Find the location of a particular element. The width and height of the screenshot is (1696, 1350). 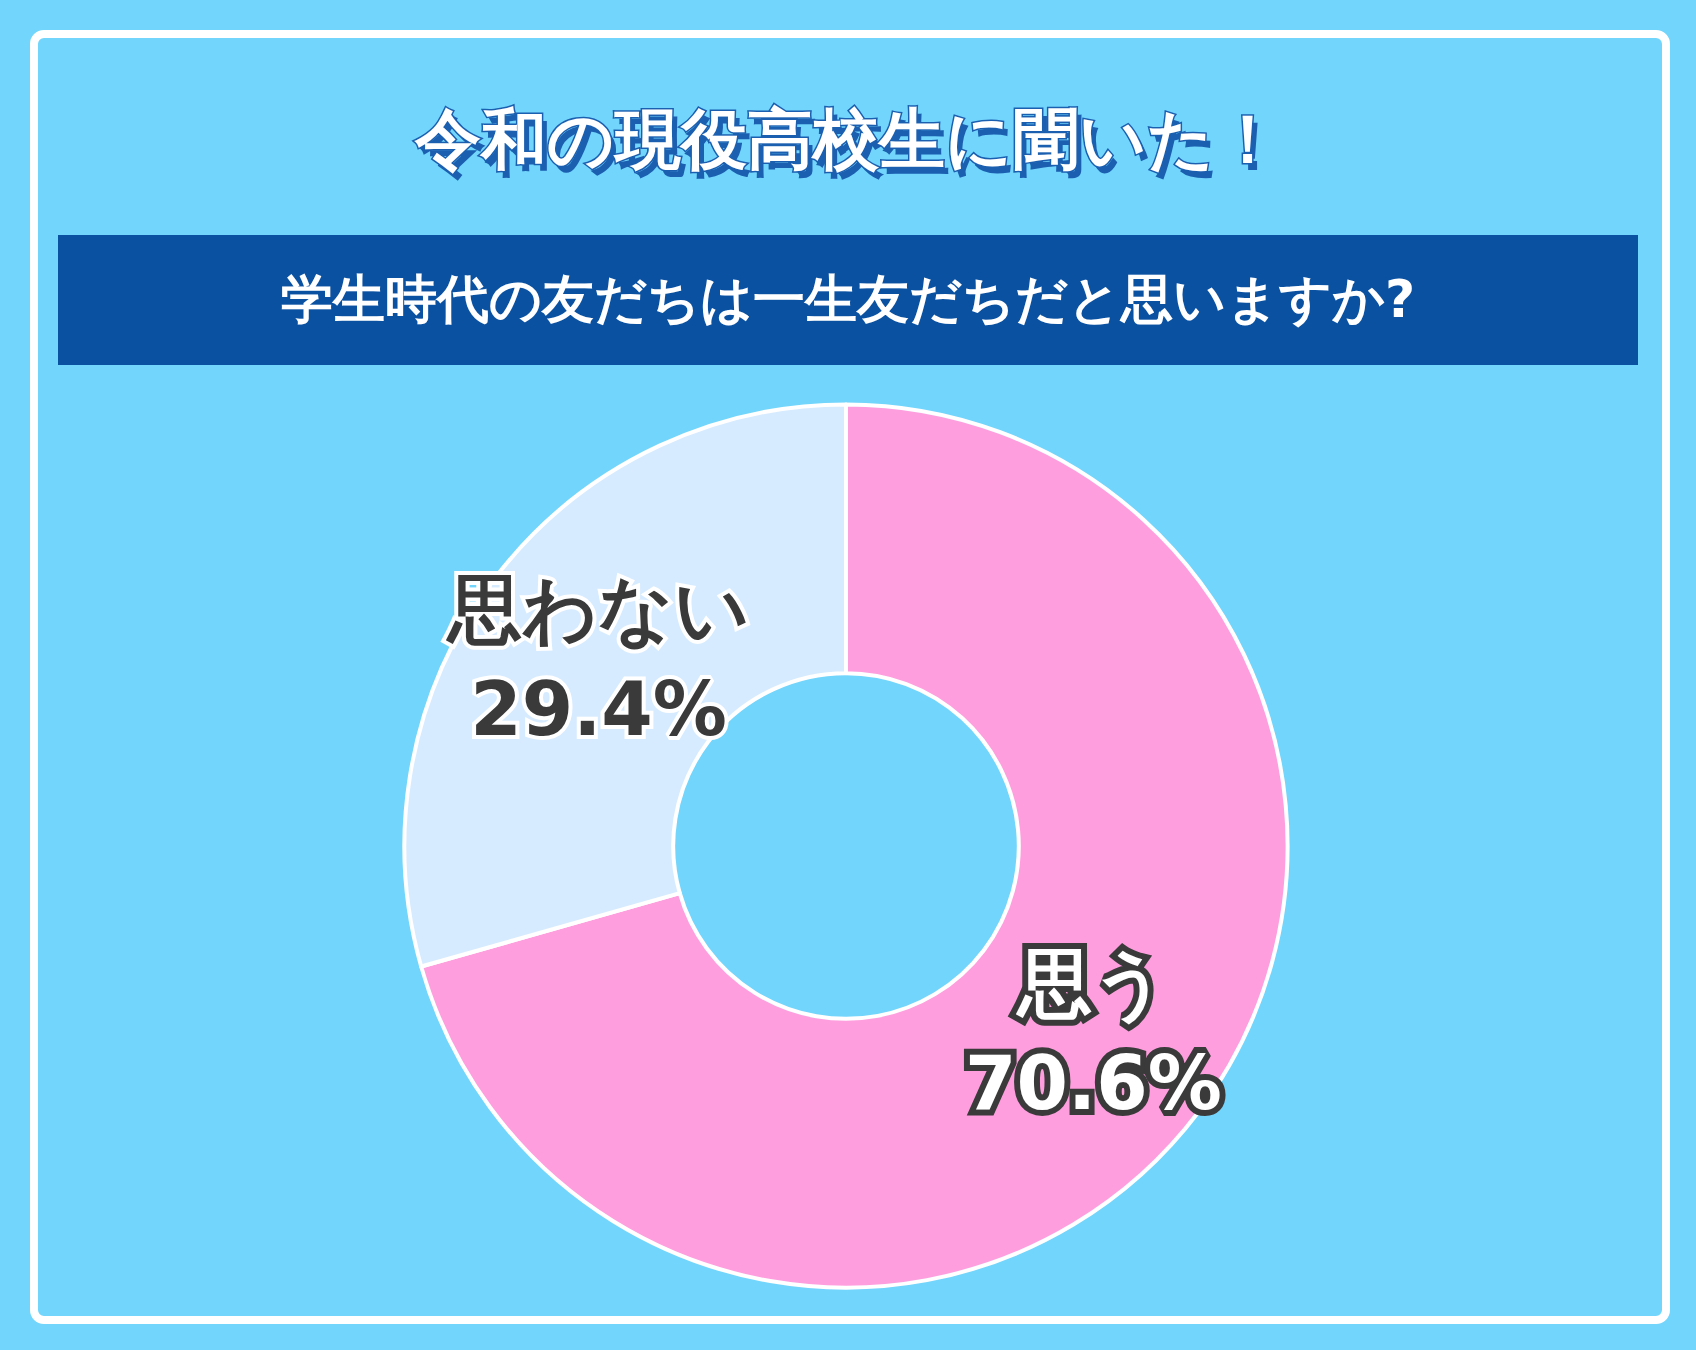

data-label: 70.6% is located at coordinates (1093, 1083).